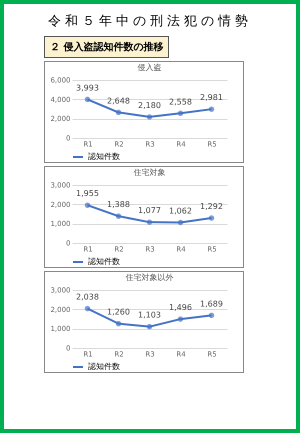  Describe the element at coordinates (87, 297) in the screenshot. I see `data-label: 2,038` at that location.